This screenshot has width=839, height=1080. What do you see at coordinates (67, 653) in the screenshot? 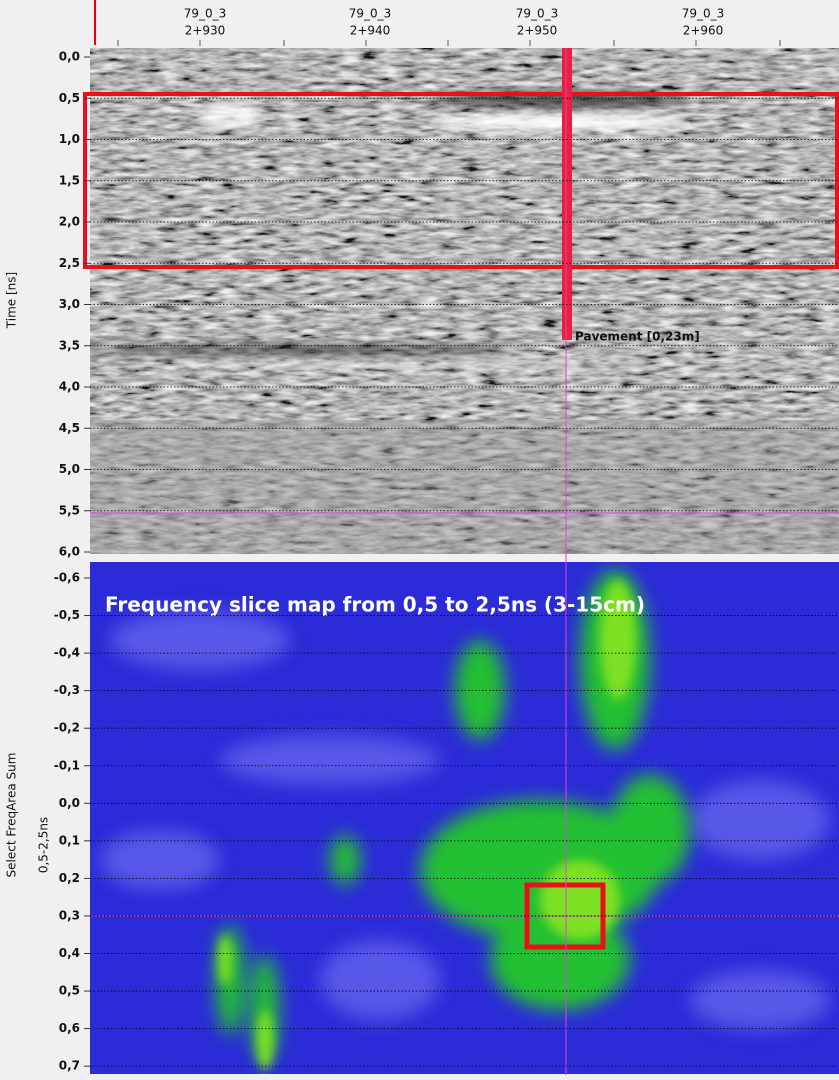
I see `y-tick-label: -0,4` at bounding box center [67, 653].